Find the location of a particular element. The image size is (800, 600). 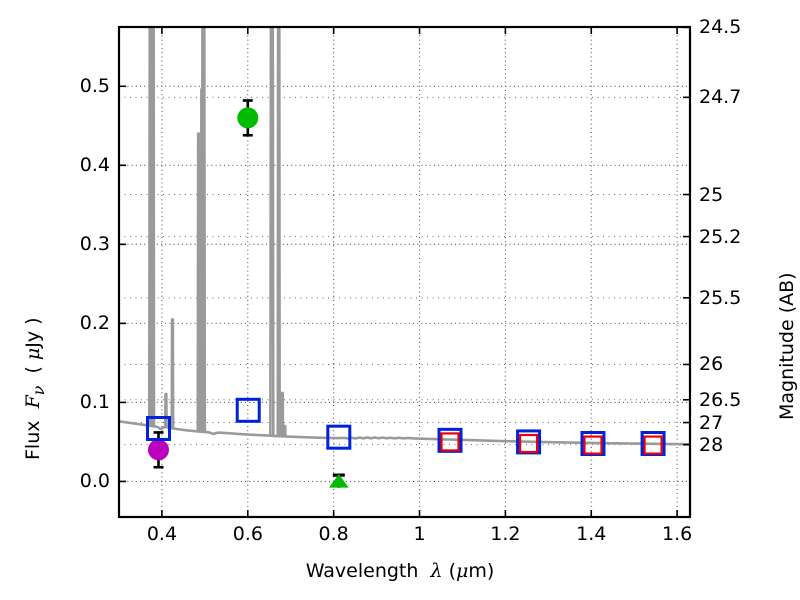

y-tick-label-right: 25.5 is located at coordinates (720, 297).